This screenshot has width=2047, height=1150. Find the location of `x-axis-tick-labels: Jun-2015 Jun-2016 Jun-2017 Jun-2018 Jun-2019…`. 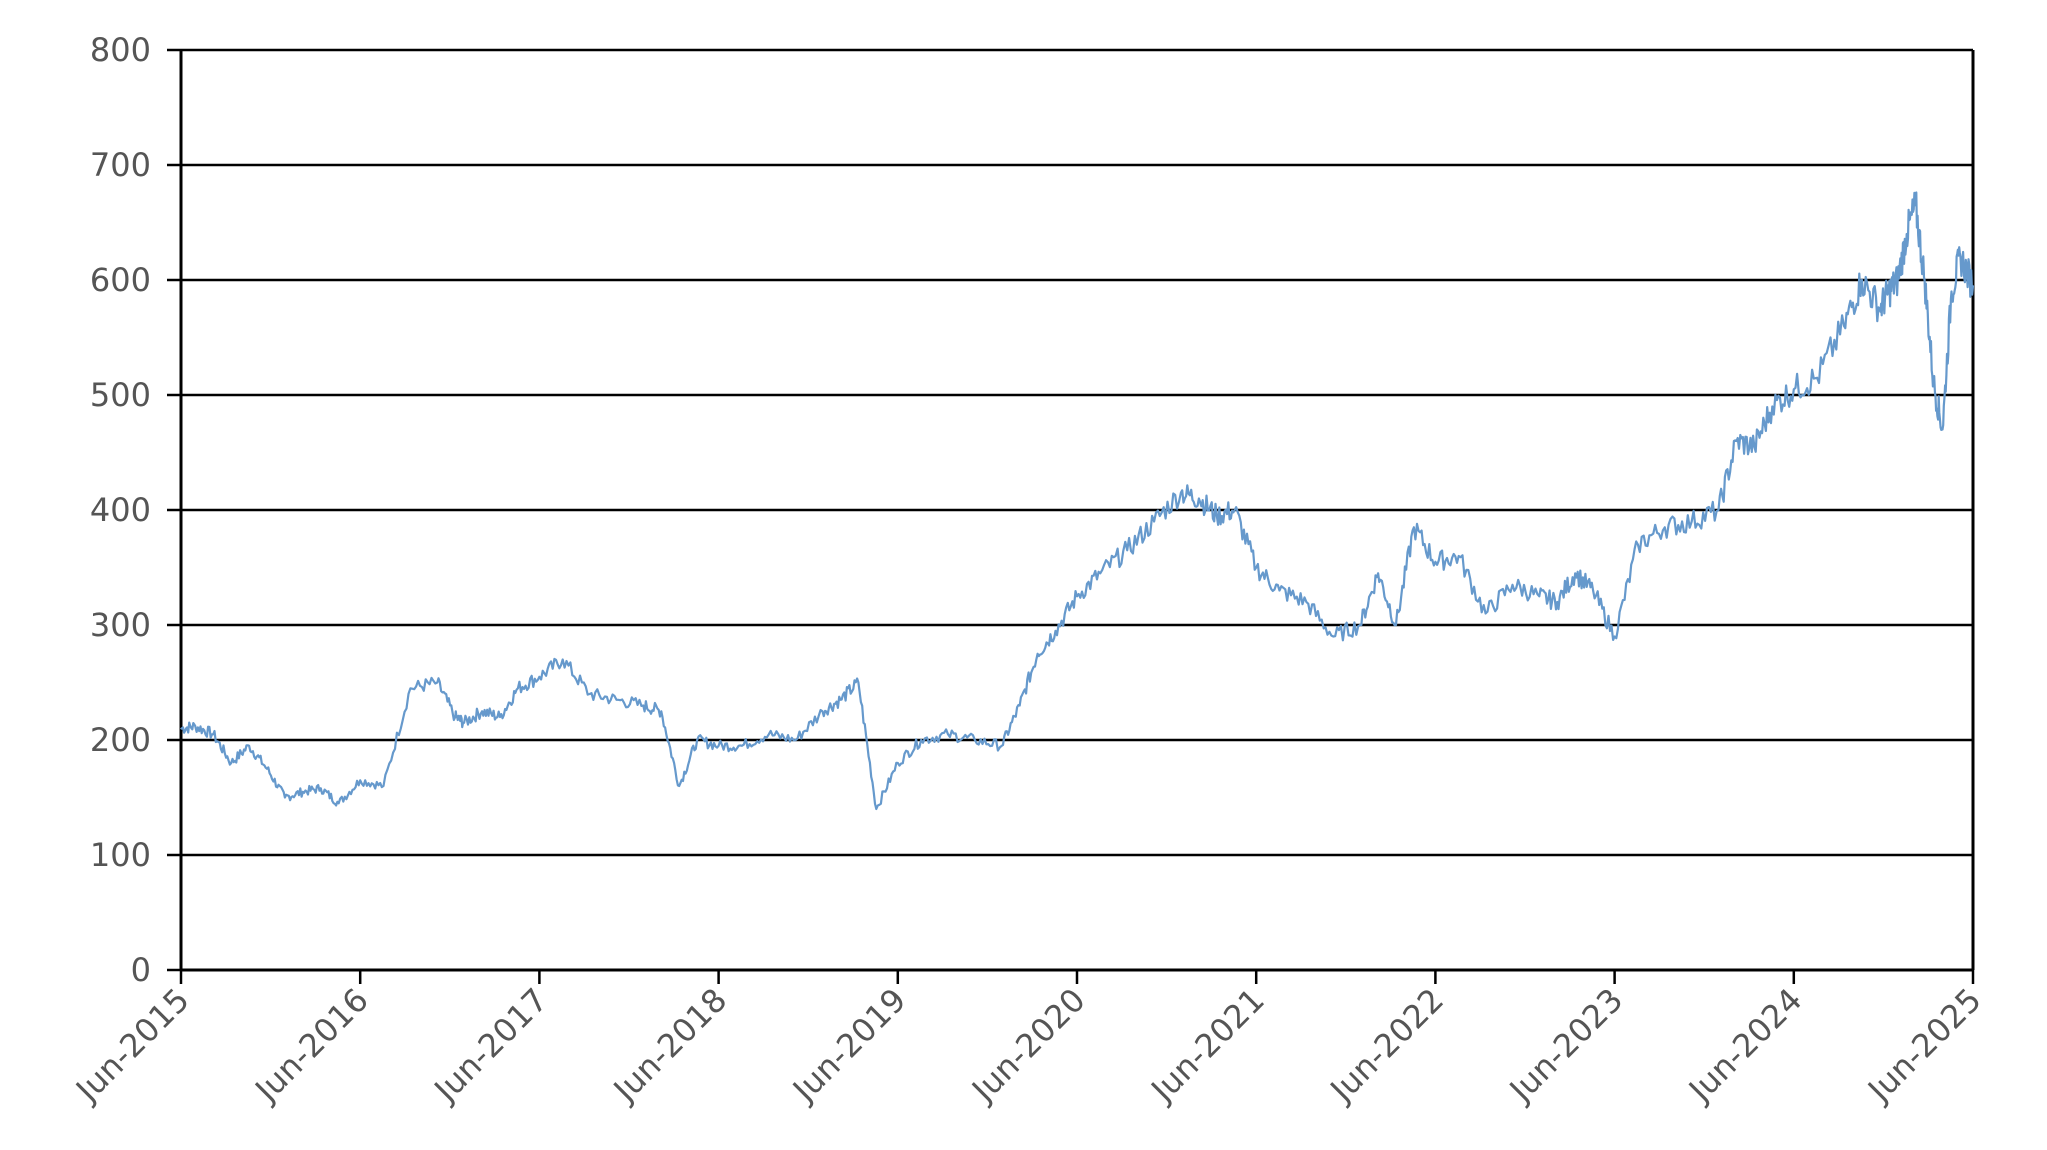

x-axis-tick-labels: Jun-2015 Jun-2016 Jun-2017 Jun-2018 Jun-2019… is located at coordinates (1027, 1045).